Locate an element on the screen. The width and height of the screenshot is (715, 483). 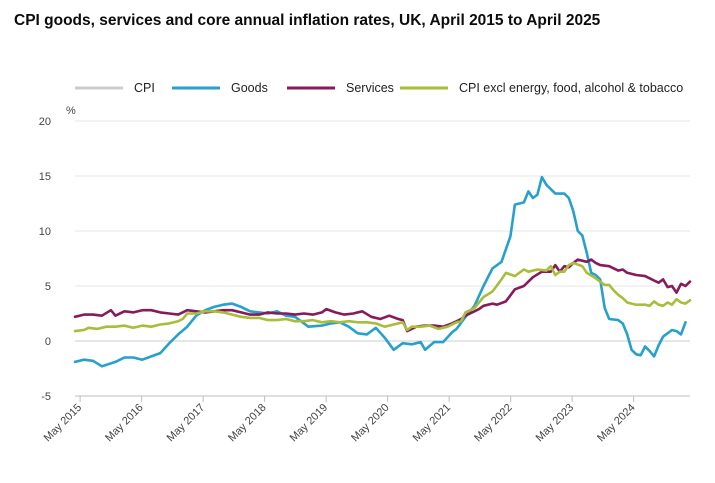
y-axis-unit: % is located at coordinates (71, 111).